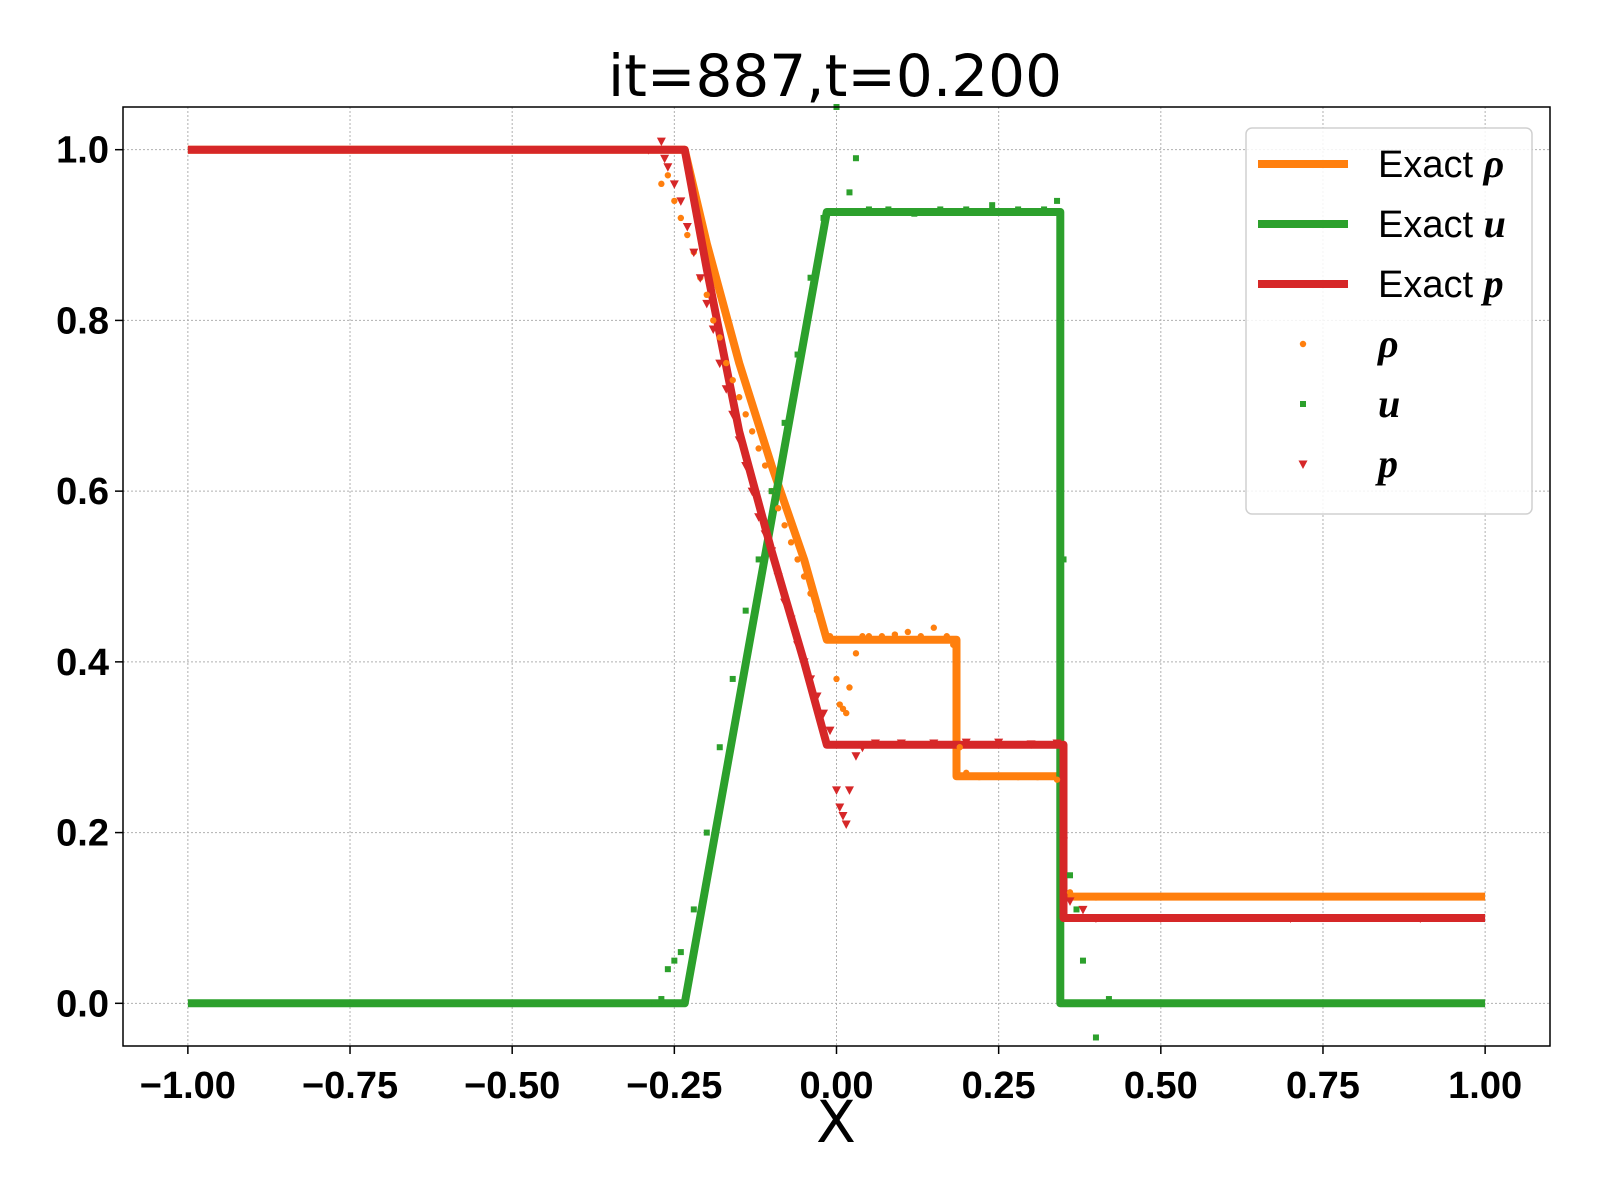  Describe the element at coordinates (1441, 283) in the screenshot. I see `legend-exact-p-label: Exact p` at that location.